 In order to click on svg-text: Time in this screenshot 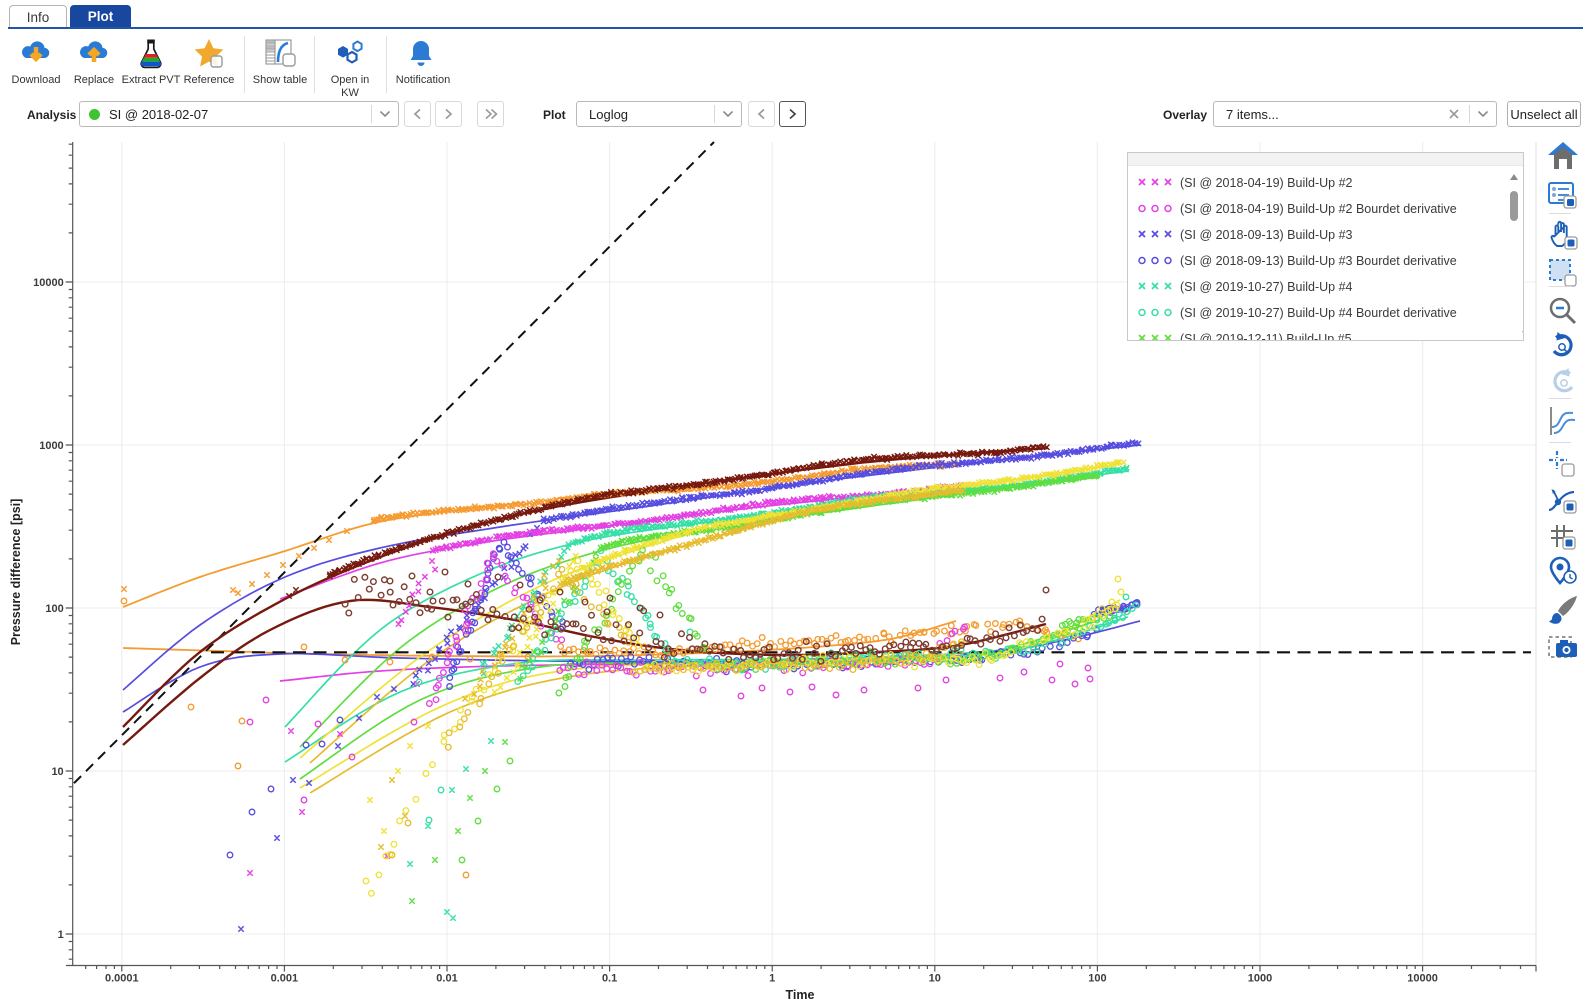, I will do `click(800, 995)`.